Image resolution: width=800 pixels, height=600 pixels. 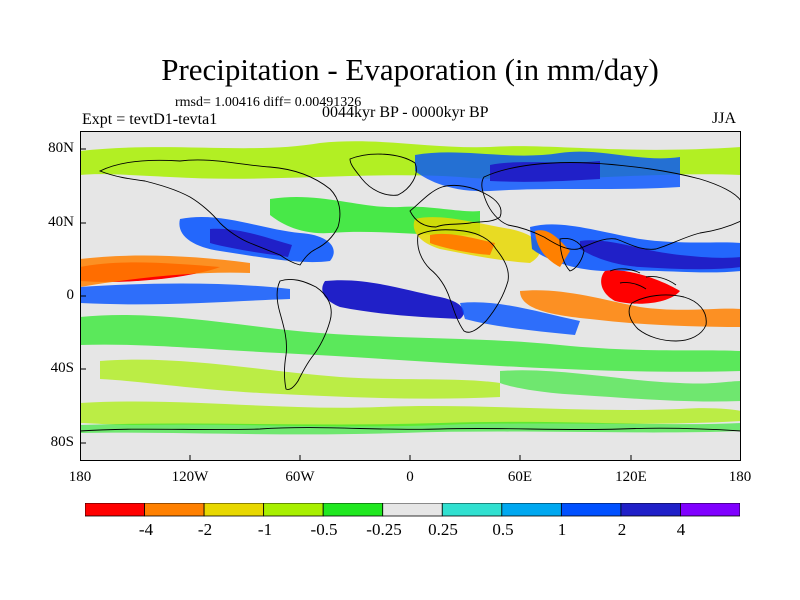 I want to click on season-label: JJA, so click(x=724, y=118).